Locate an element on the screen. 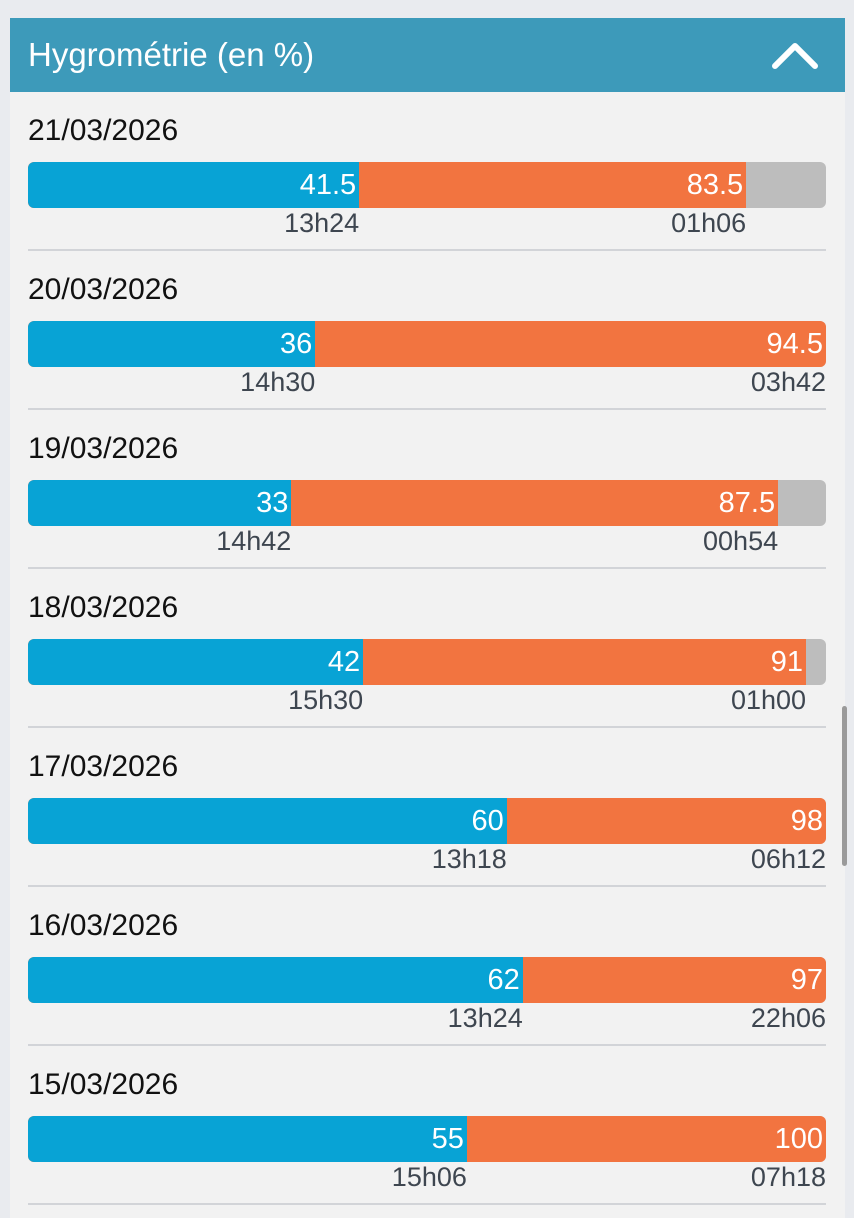 The width and height of the screenshot is (854, 1218). min-value: 62 is located at coordinates (503, 980).